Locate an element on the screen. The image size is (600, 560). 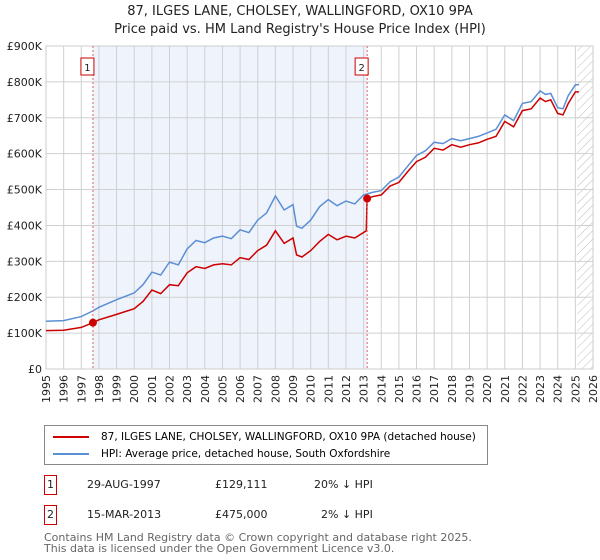
x-tick-label: 2025 is located at coordinates (575, 389).